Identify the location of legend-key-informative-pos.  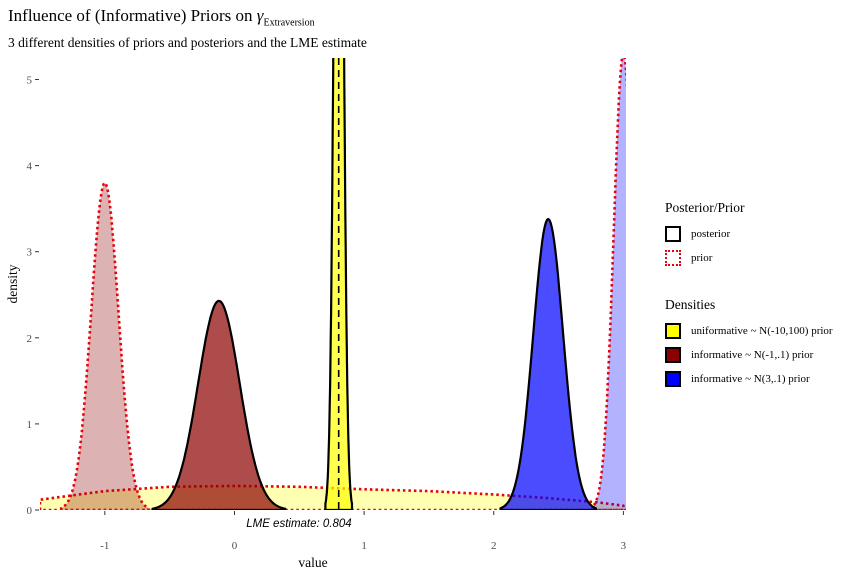
(673, 379).